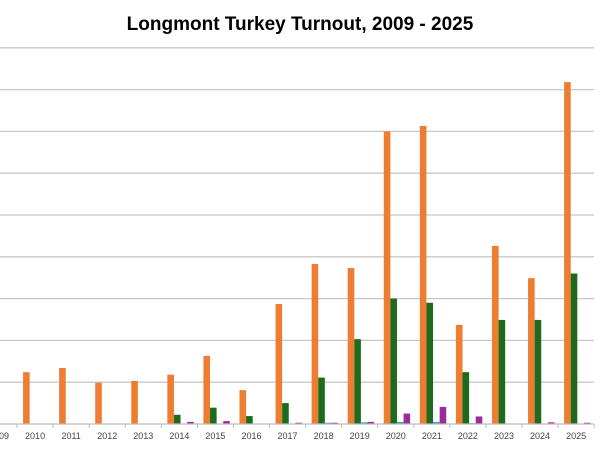  I want to click on chart-title: Longmont Turkey Turnout, 2009 - 2025, so click(300, 24).